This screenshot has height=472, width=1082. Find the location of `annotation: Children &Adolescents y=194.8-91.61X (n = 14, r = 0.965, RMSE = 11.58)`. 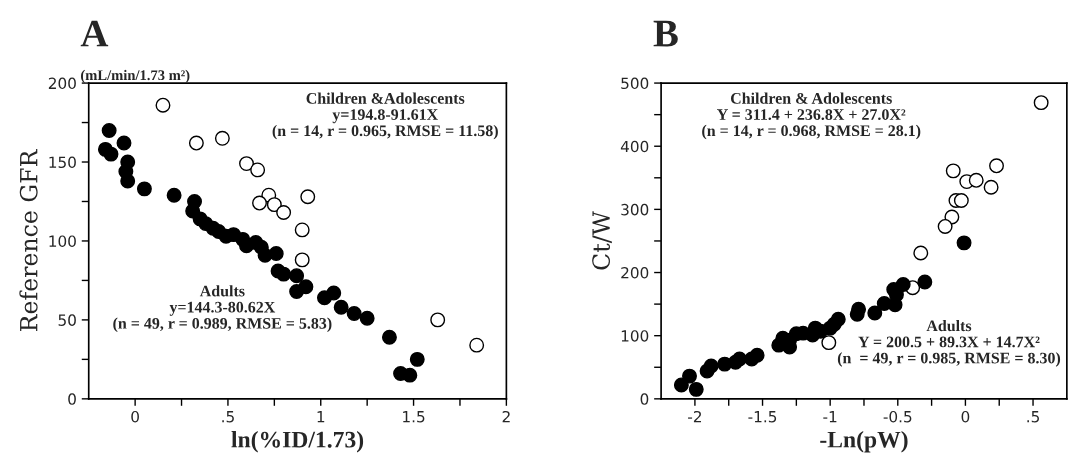

annotation: Children &Adolescents y=194.8-91.61X (n = 14, r = 0.965, RMSE = 11.58) is located at coordinates (385, 116).